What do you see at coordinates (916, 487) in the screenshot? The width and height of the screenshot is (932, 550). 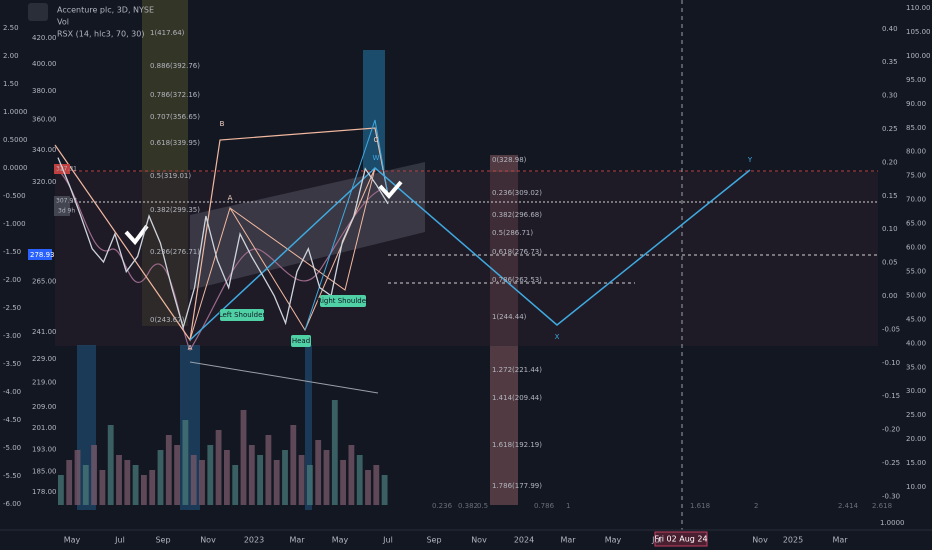 I see `right-tick-label: 10.00` at bounding box center [916, 487].